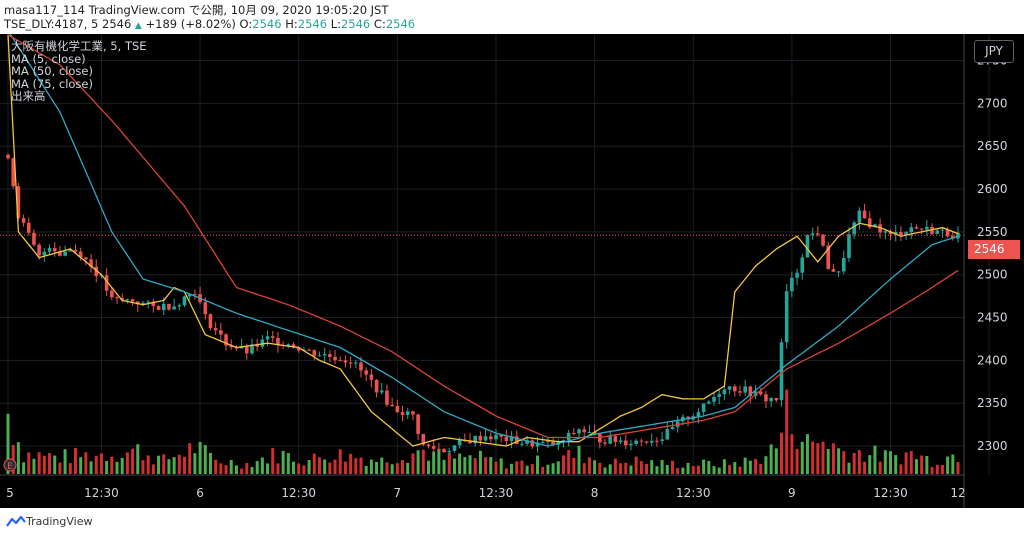 Image resolution: width=1024 pixels, height=536 pixels. I want to click on x-tick-label: 6, so click(200, 493).